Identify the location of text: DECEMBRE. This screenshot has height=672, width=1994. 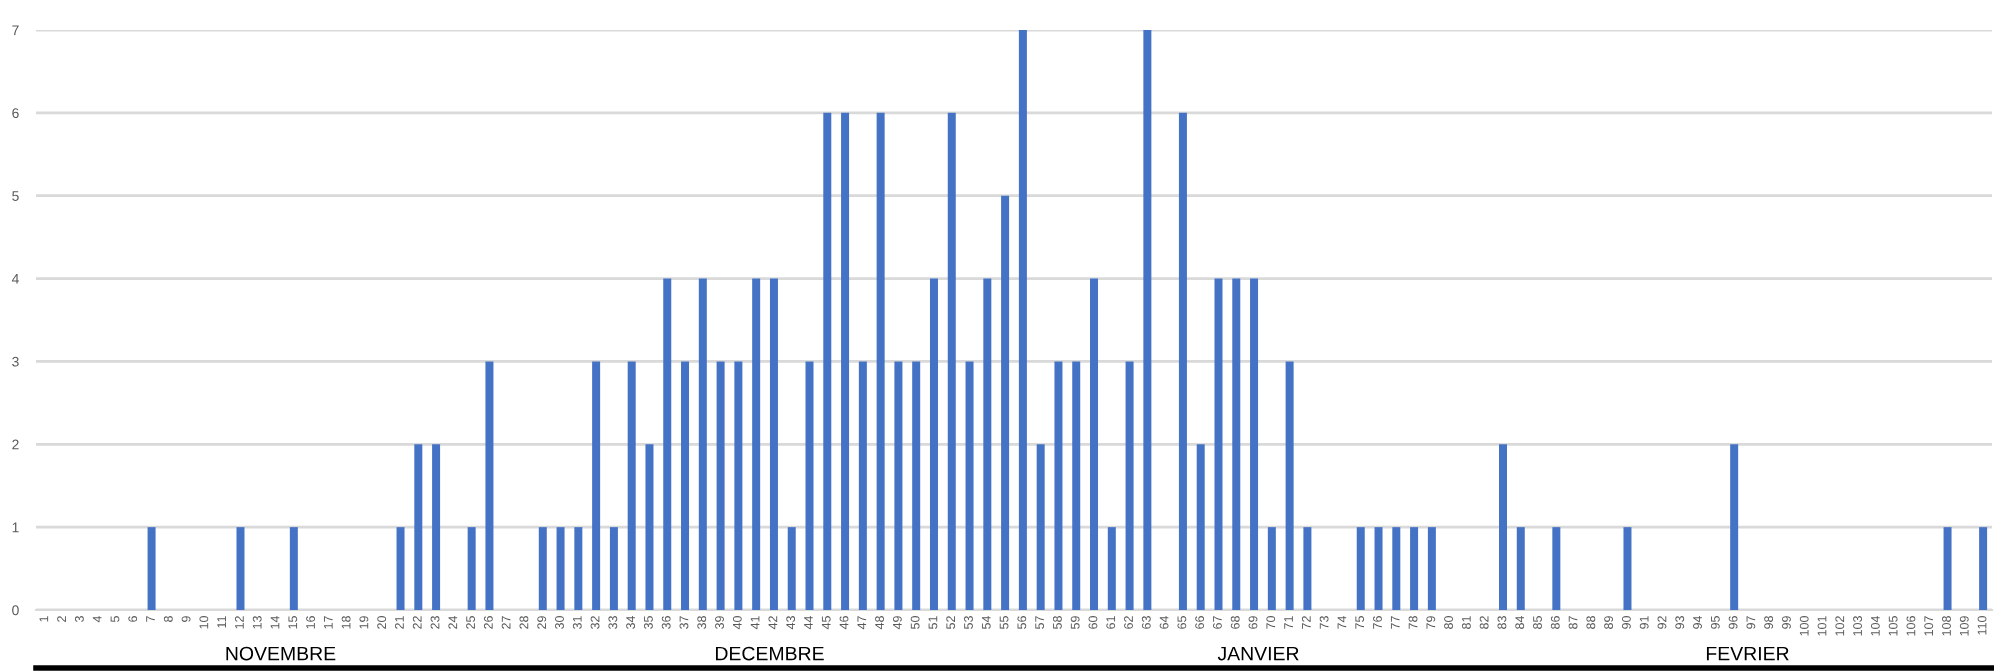
(769, 653).